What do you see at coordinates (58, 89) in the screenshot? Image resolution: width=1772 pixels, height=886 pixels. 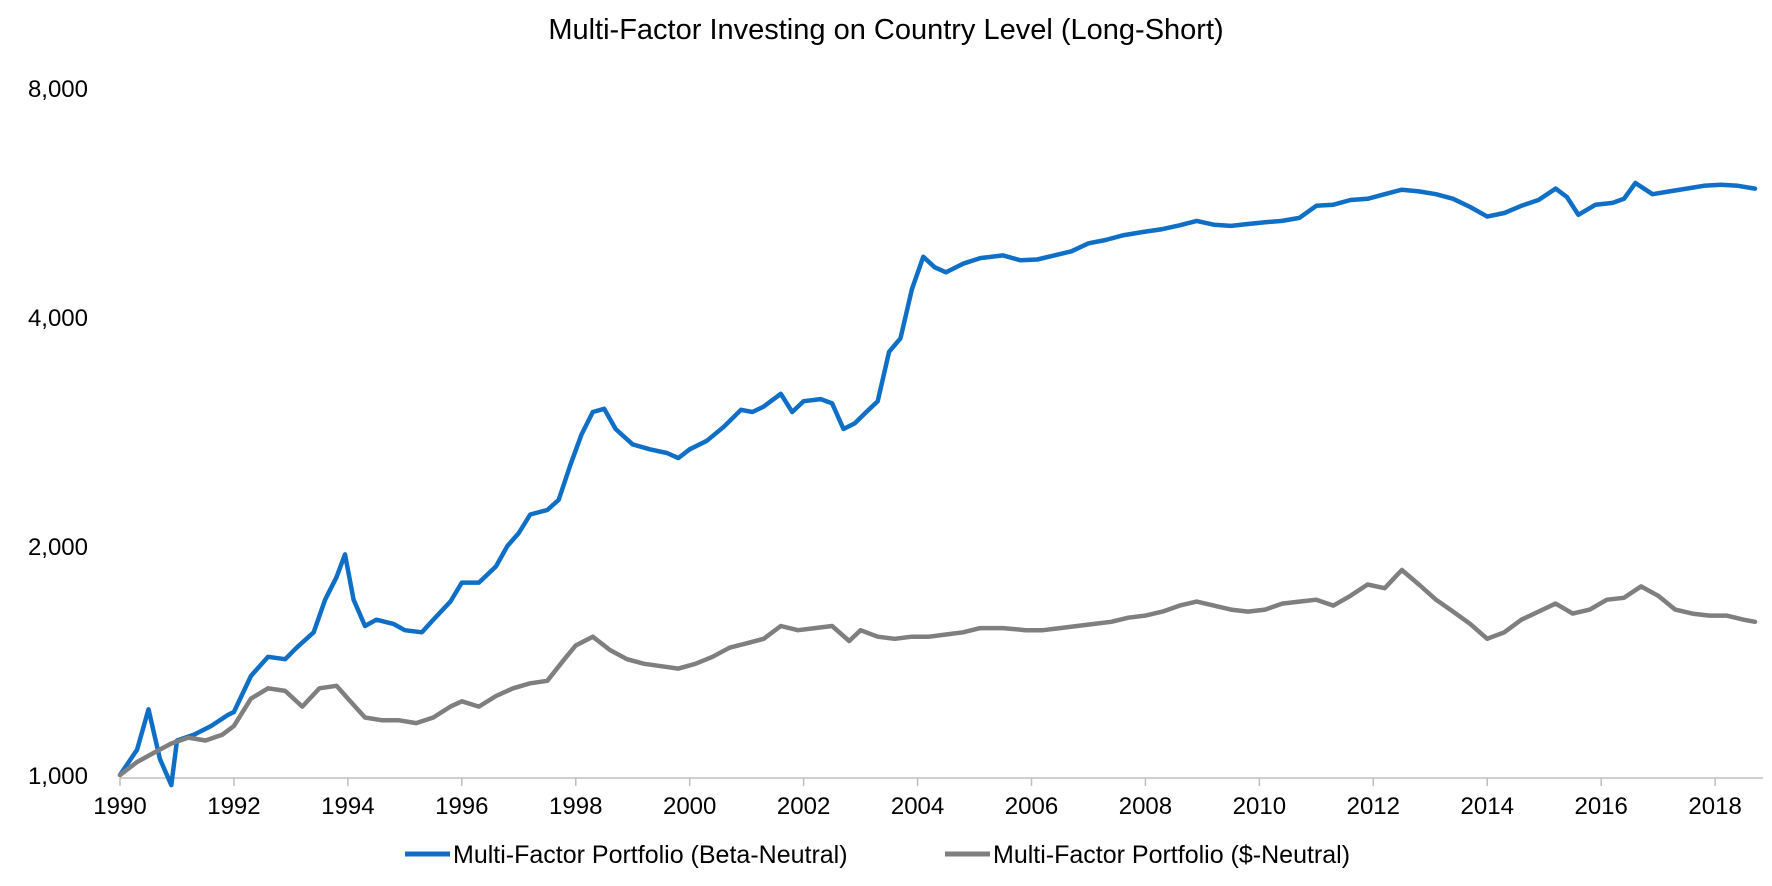 I see `y-tick-label: 8,000` at bounding box center [58, 89].